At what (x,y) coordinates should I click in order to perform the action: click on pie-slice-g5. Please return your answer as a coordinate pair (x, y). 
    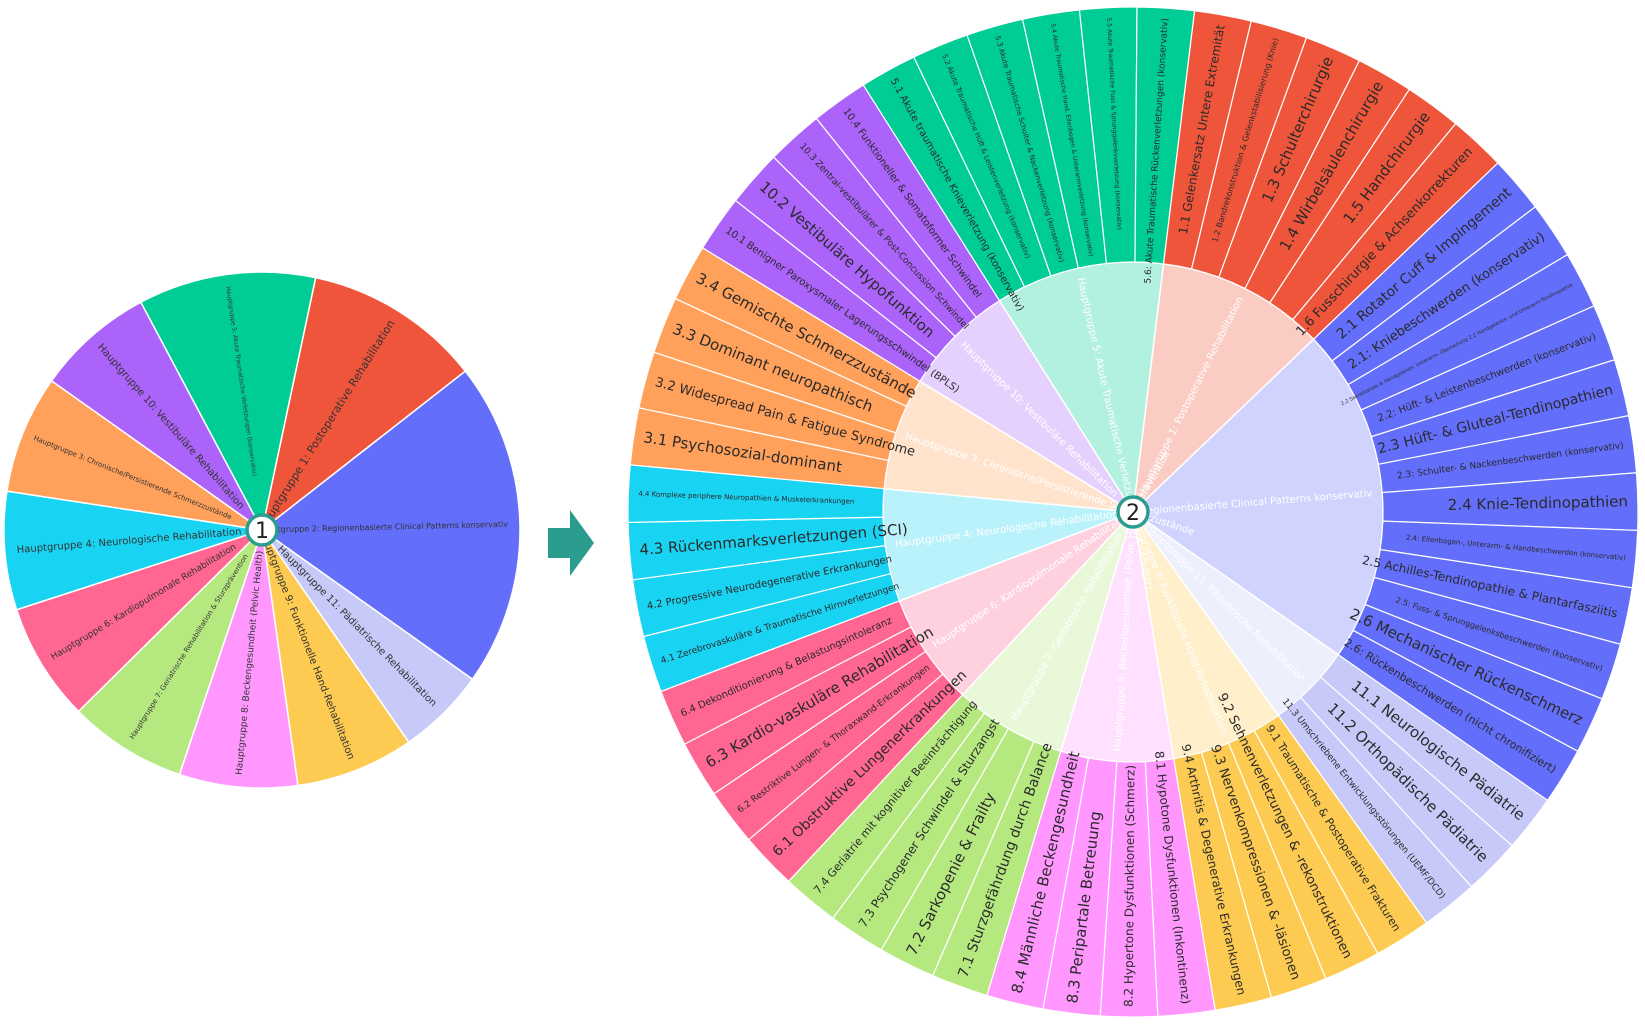
    Looking at the image, I should click on (228, 402).